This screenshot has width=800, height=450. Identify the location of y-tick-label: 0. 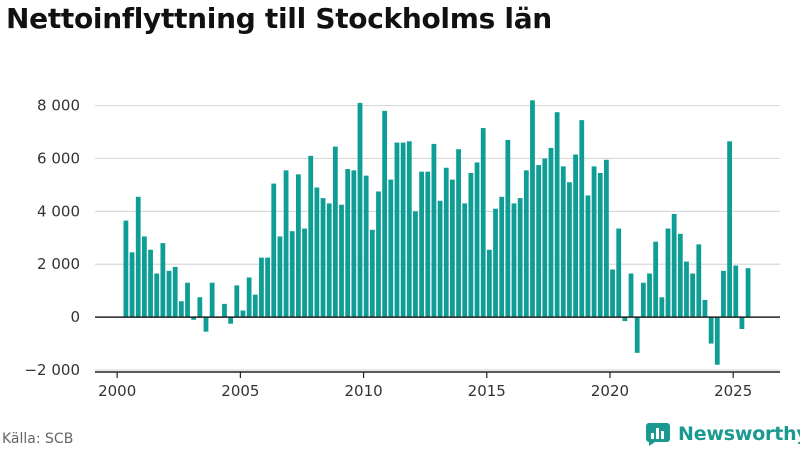
(75, 317).